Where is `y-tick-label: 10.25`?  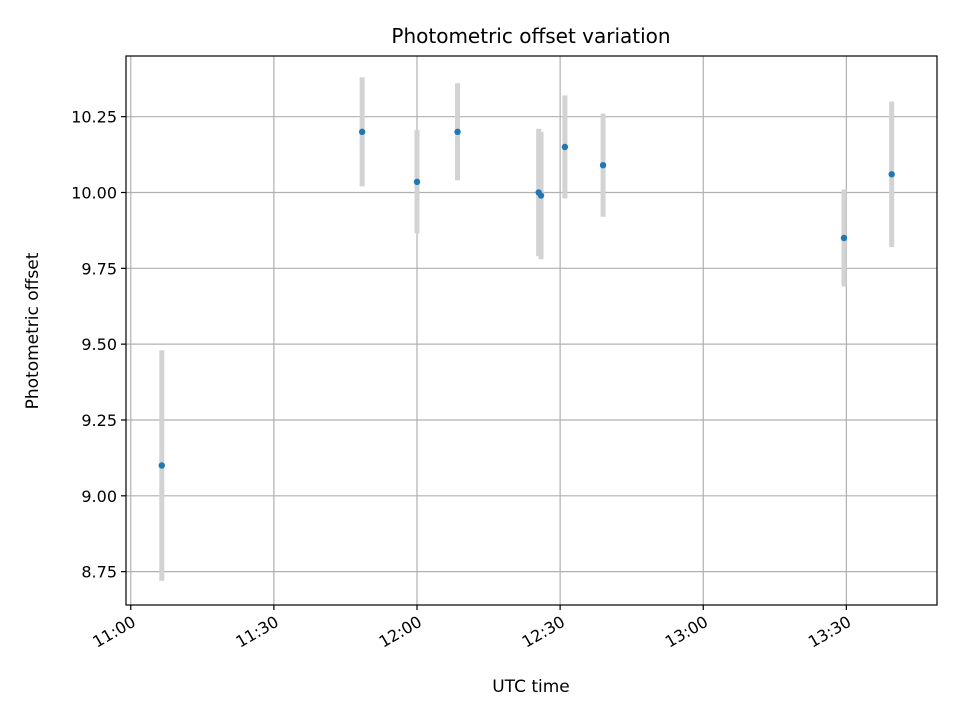 y-tick-label: 10.25 is located at coordinates (94, 117).